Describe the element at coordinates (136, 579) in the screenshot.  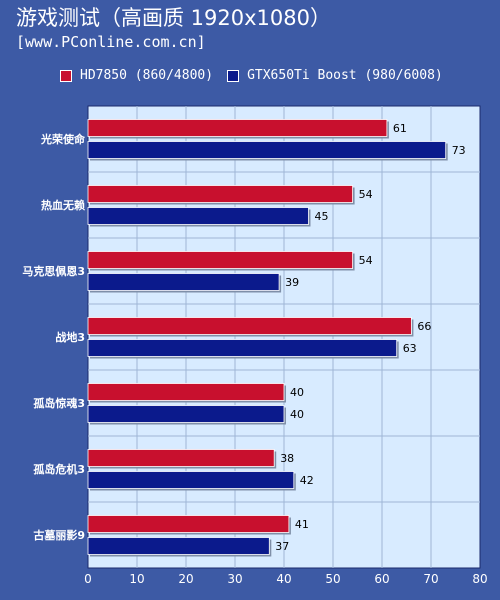
I see `x-tick-label: 10` at that location.